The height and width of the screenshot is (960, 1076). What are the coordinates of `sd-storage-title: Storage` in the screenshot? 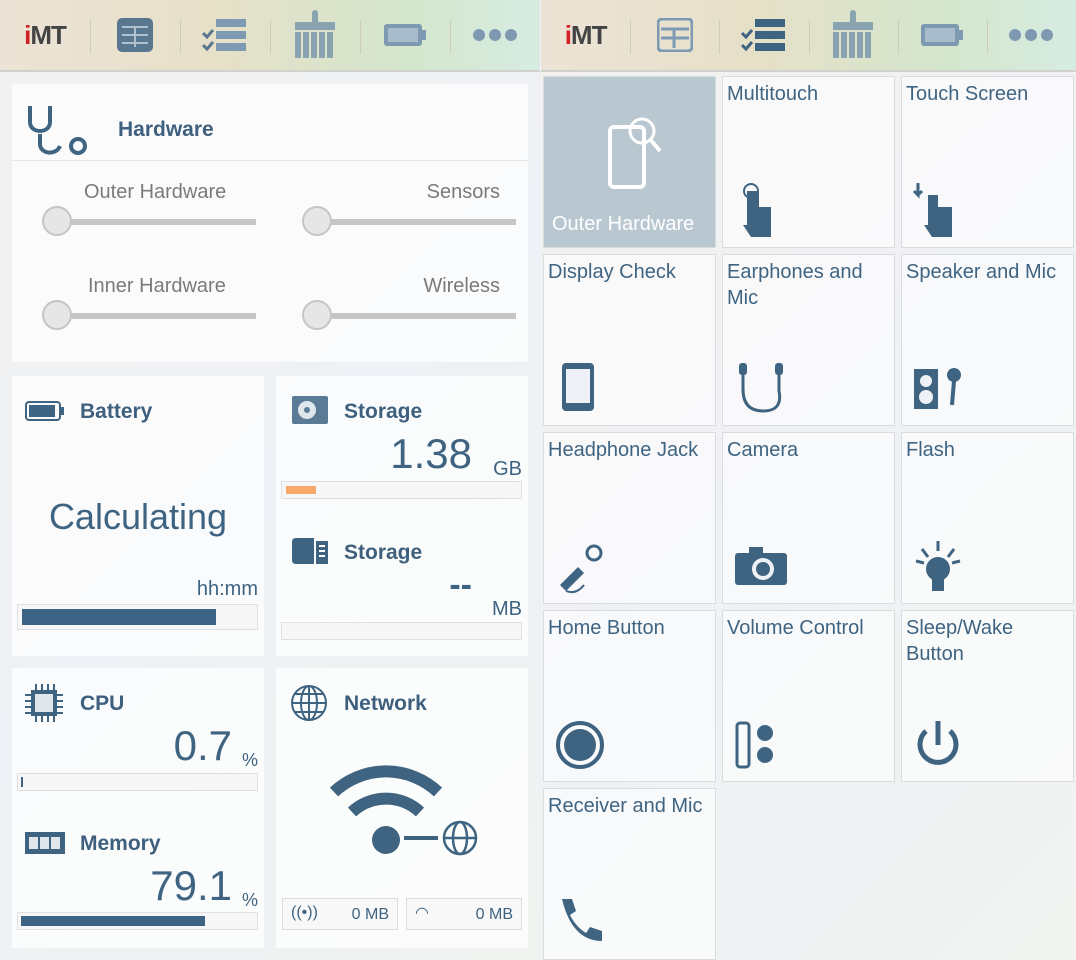 It's located at (383, 552).